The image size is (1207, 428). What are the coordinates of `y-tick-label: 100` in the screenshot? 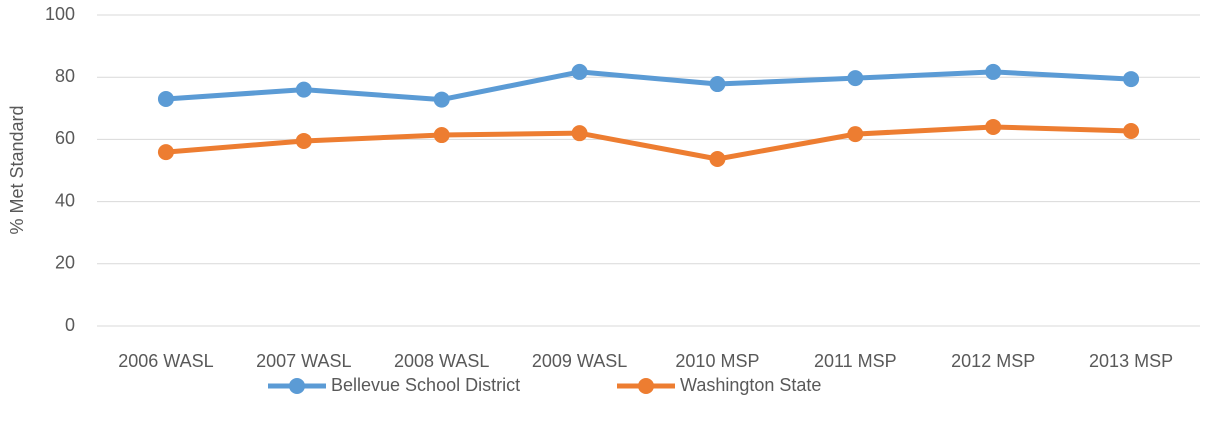 It's located at (60, 14).